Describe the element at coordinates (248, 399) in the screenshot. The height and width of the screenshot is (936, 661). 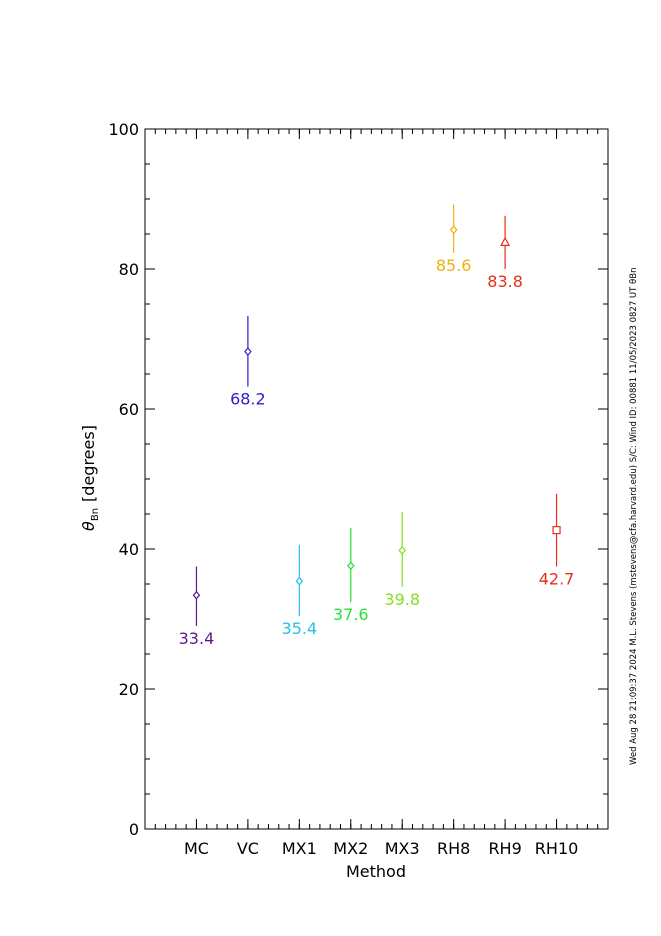
I see `data-value-label: 68.2` at that location.